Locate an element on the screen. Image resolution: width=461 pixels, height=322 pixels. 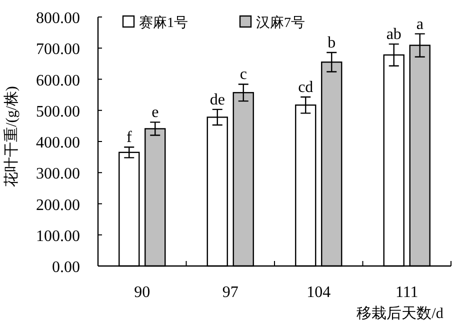
y-tick-label: 100.00 is located at coordinates (58, 236).